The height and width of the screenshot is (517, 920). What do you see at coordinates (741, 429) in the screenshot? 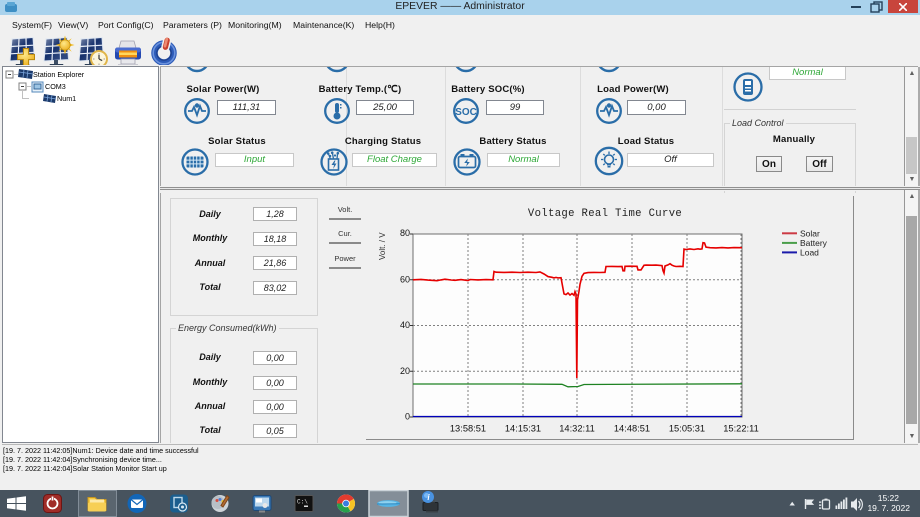
I see `svg-text: 15:22:11` at bounding box center [741, 429].